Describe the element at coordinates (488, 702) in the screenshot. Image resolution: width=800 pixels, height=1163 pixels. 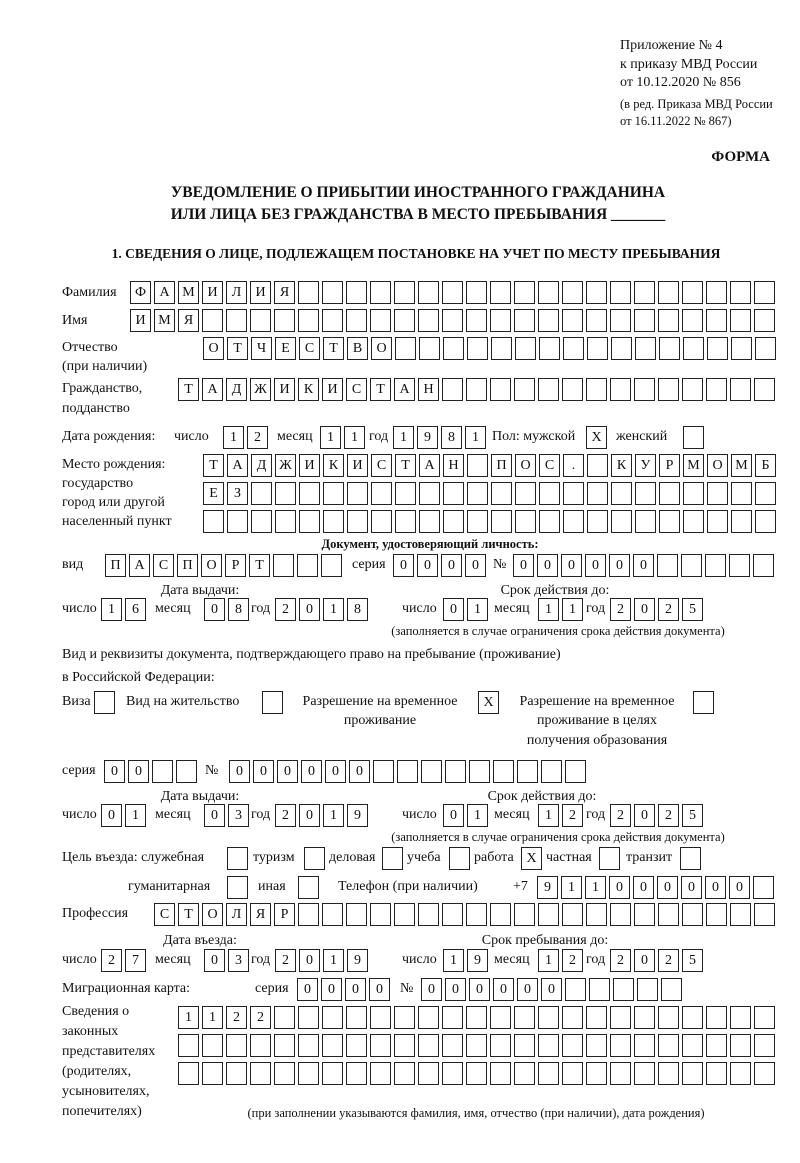
I see `checkbox-cell: X` at that location.